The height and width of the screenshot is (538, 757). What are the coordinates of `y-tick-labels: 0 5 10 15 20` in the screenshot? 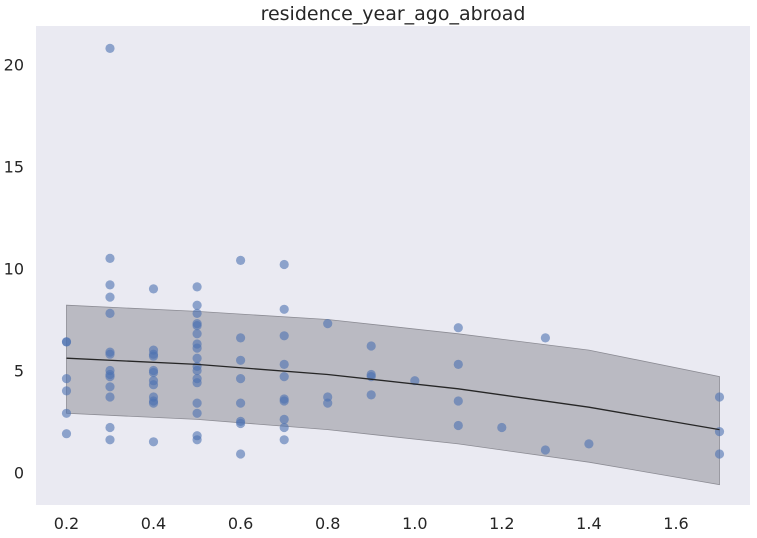 It's located at (14, 269).